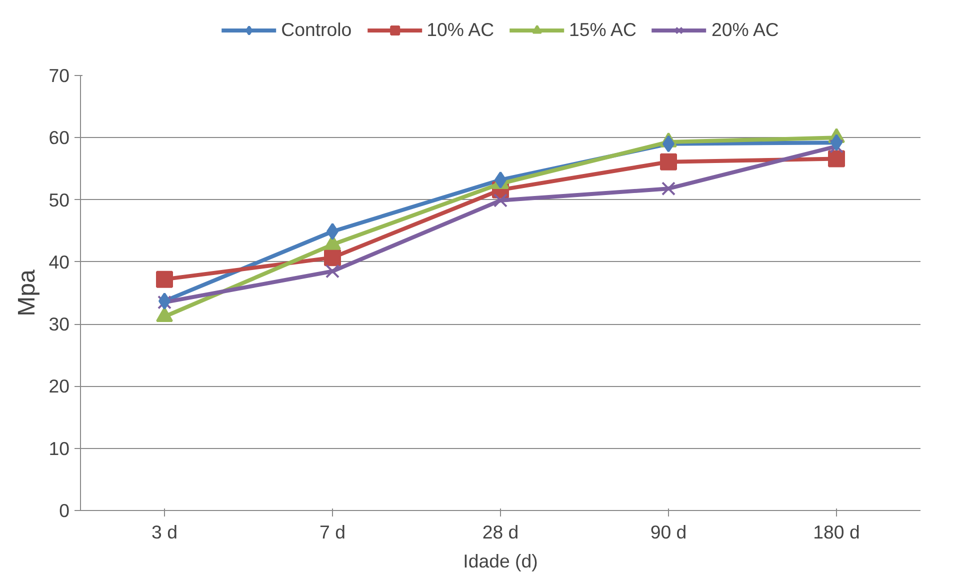 This screenshot has height=588, width=955. What do you see at coordinates (27, 292) in the screenshot?
I see `y-axis-title: Mpa` at bounding box center [27, 292].